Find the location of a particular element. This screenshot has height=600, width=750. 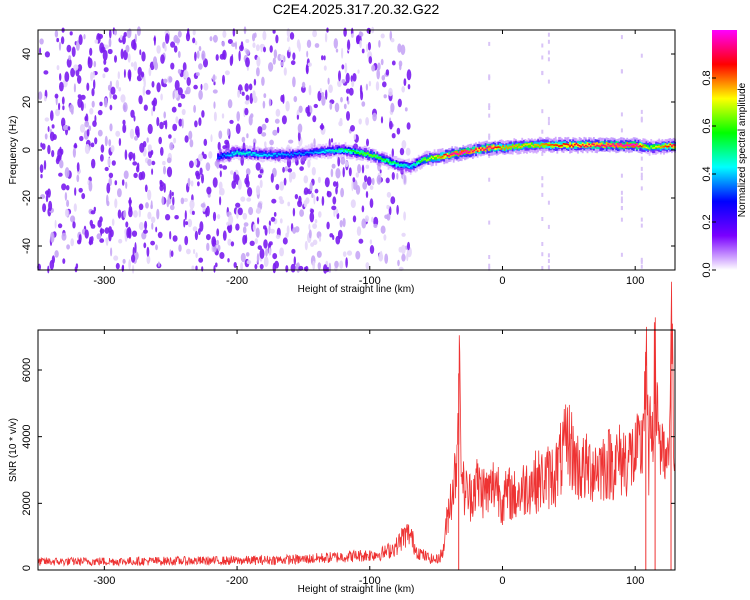

x-tick-label: 100 is located at coordinates (635, 581).